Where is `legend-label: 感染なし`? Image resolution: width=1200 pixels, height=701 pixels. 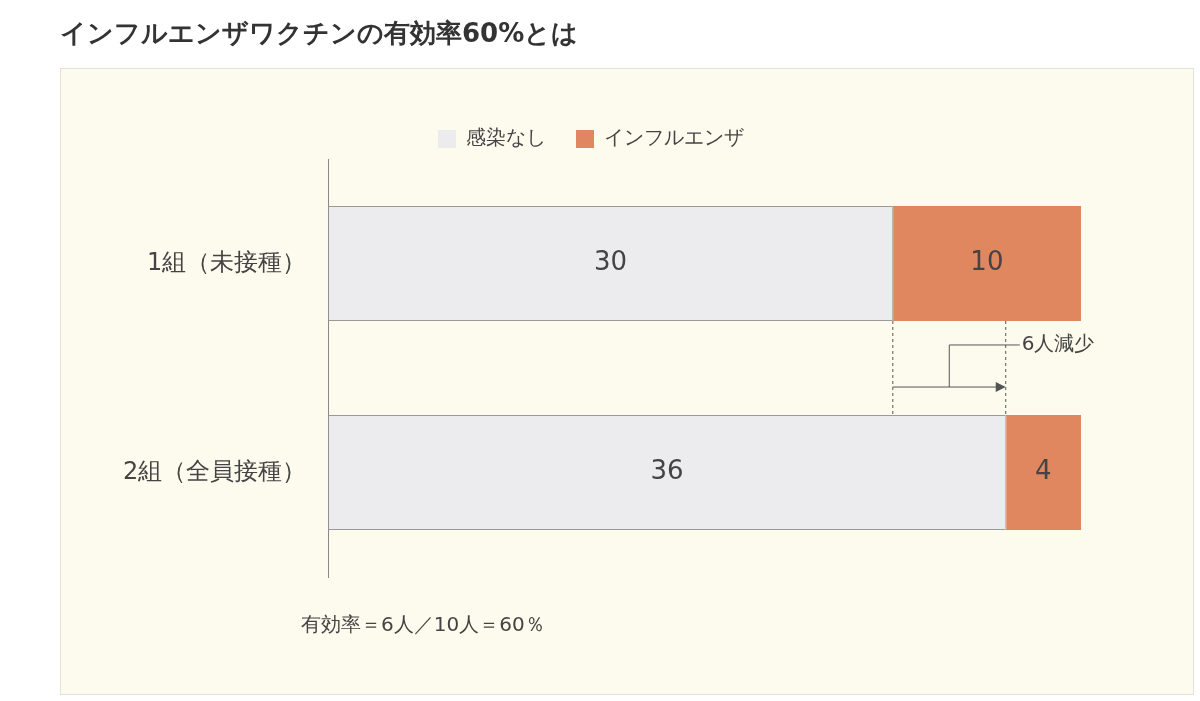 legend-label: 感染なし is located at coordinates (506, 137).